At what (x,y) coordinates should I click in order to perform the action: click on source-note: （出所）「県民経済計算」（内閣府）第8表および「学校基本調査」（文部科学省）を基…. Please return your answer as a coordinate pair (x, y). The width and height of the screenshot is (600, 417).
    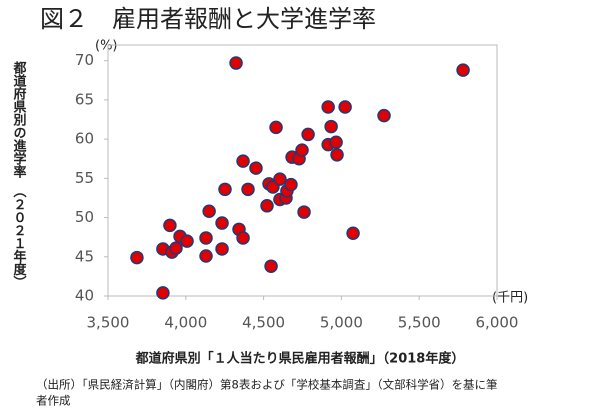
    Looking at the image, I should click on (267, 385).